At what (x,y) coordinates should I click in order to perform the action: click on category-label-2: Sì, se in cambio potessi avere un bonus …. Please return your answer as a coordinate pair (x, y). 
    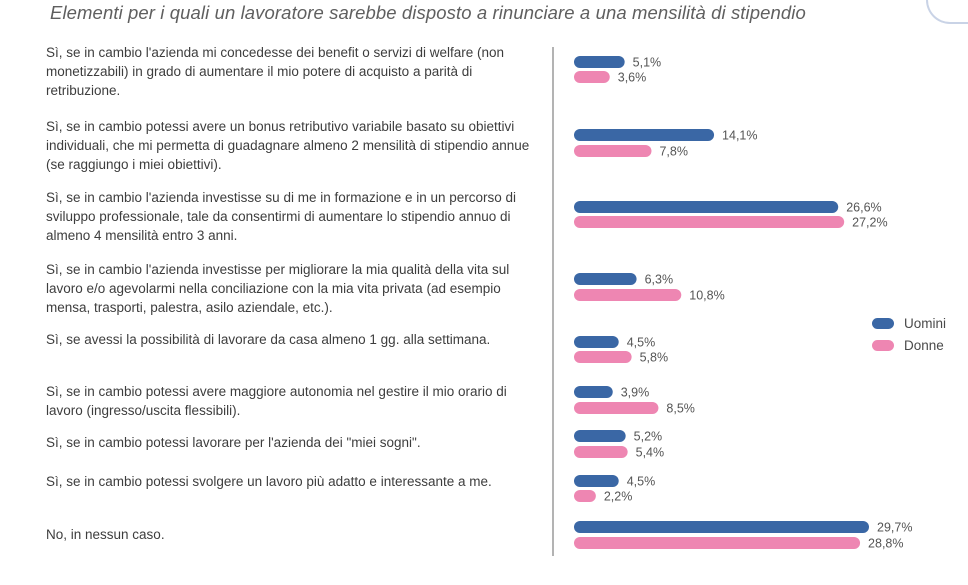
    Looking at the image, I should click on (288, 145).